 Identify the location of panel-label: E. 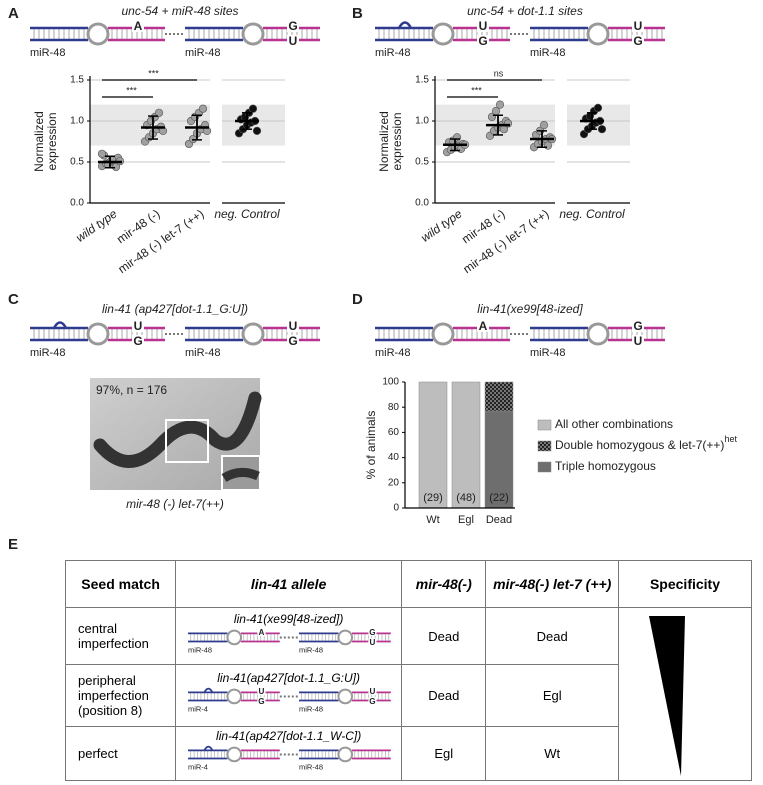
(13, 544).